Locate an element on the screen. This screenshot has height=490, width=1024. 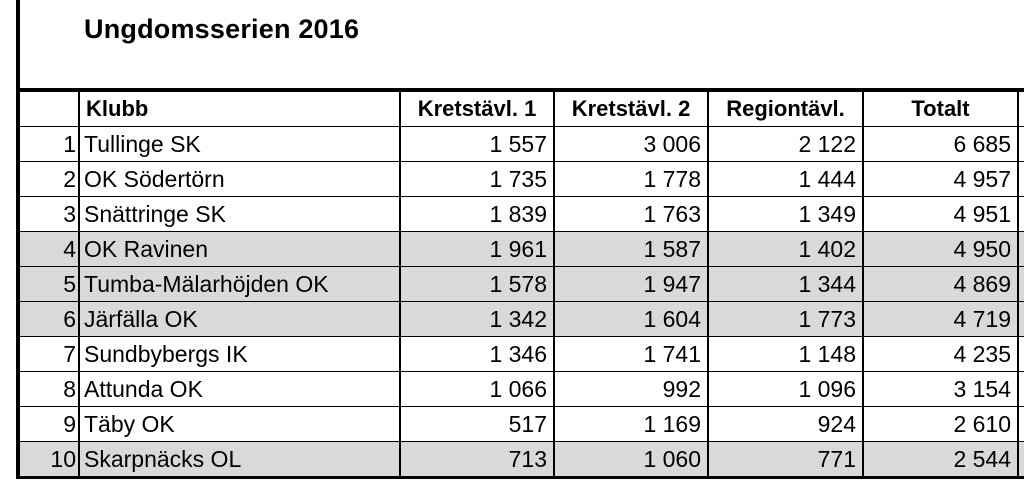
kretstavl-1-cell: 1 557 is located at coordinates (477, 144).